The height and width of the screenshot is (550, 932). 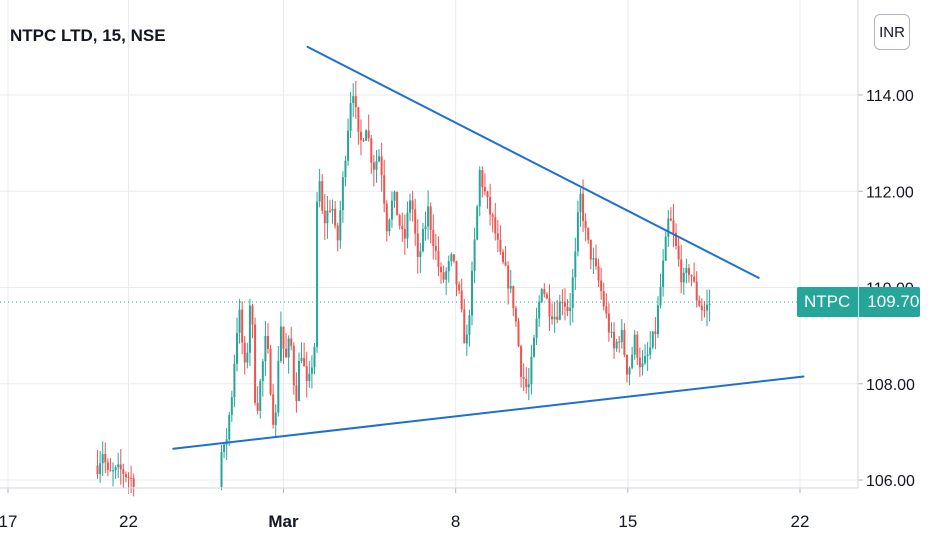 I want to click on chart-title: NTPC LTD, 15, NSE, so click(x=88, y=35).